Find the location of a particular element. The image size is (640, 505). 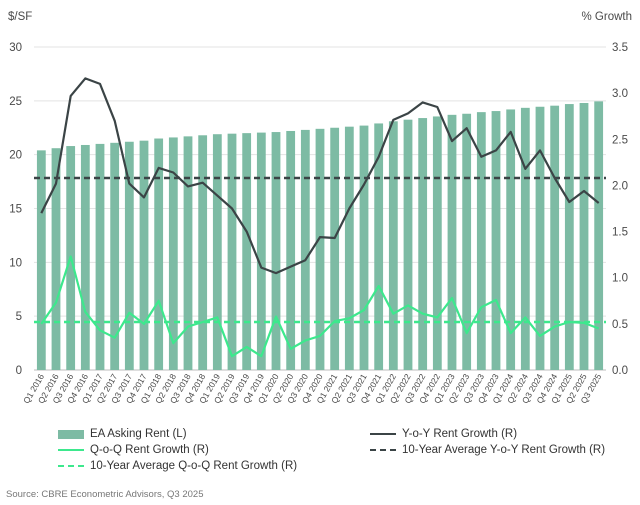

legend-item-yoy: Y-o-Y Rent Growth (R) is located at coordinates (443, 434).